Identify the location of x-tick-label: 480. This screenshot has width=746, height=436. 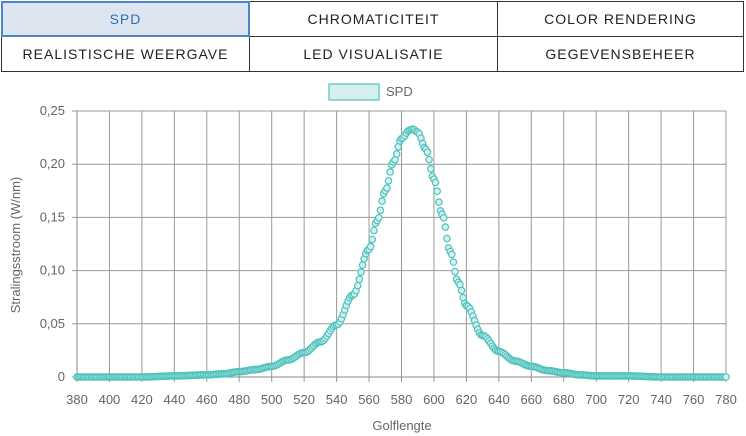
(239, 399).